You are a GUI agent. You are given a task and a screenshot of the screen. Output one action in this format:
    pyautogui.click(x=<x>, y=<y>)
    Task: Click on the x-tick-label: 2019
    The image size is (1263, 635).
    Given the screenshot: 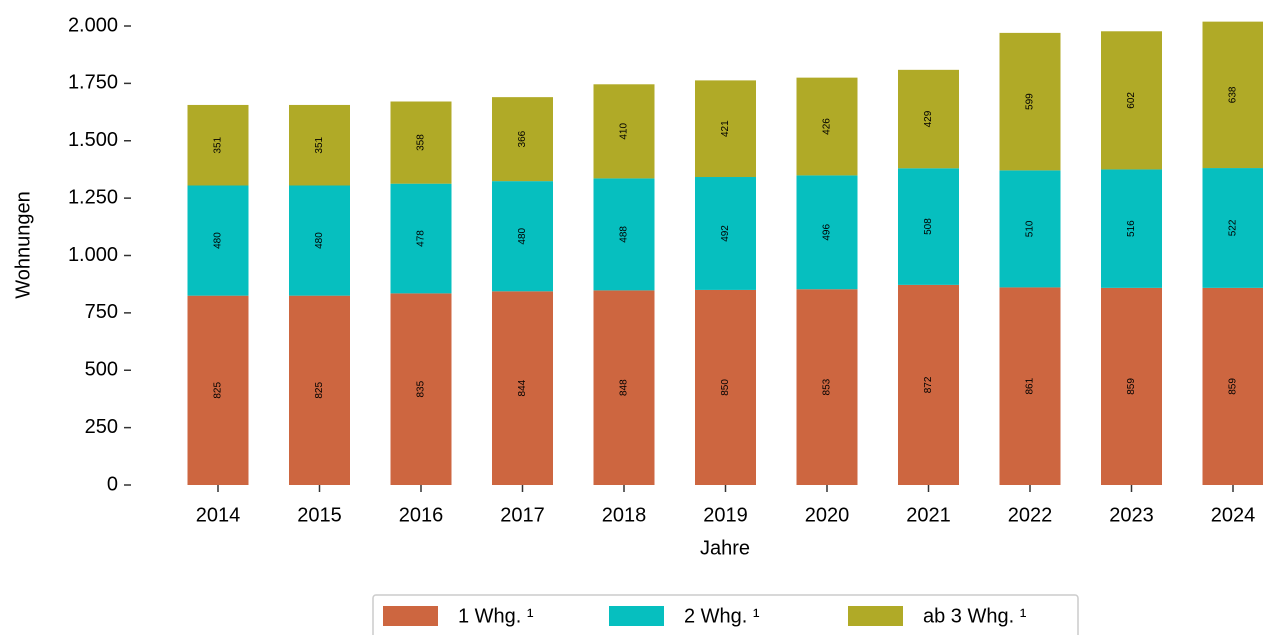 What is the action you would take?
    pyautogui.click(x=725, y=515)
    